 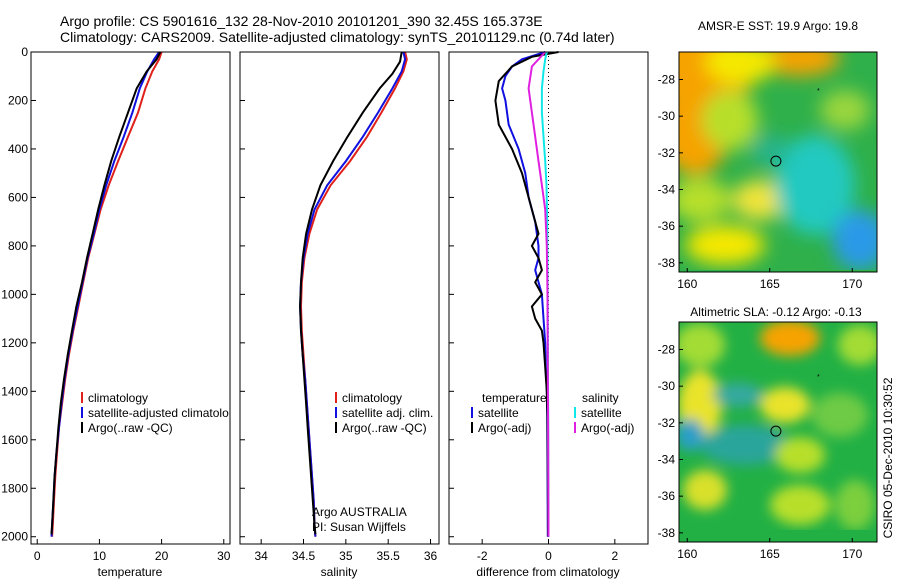 I want to click on sla-map-frame, so click(x=778, y=432).